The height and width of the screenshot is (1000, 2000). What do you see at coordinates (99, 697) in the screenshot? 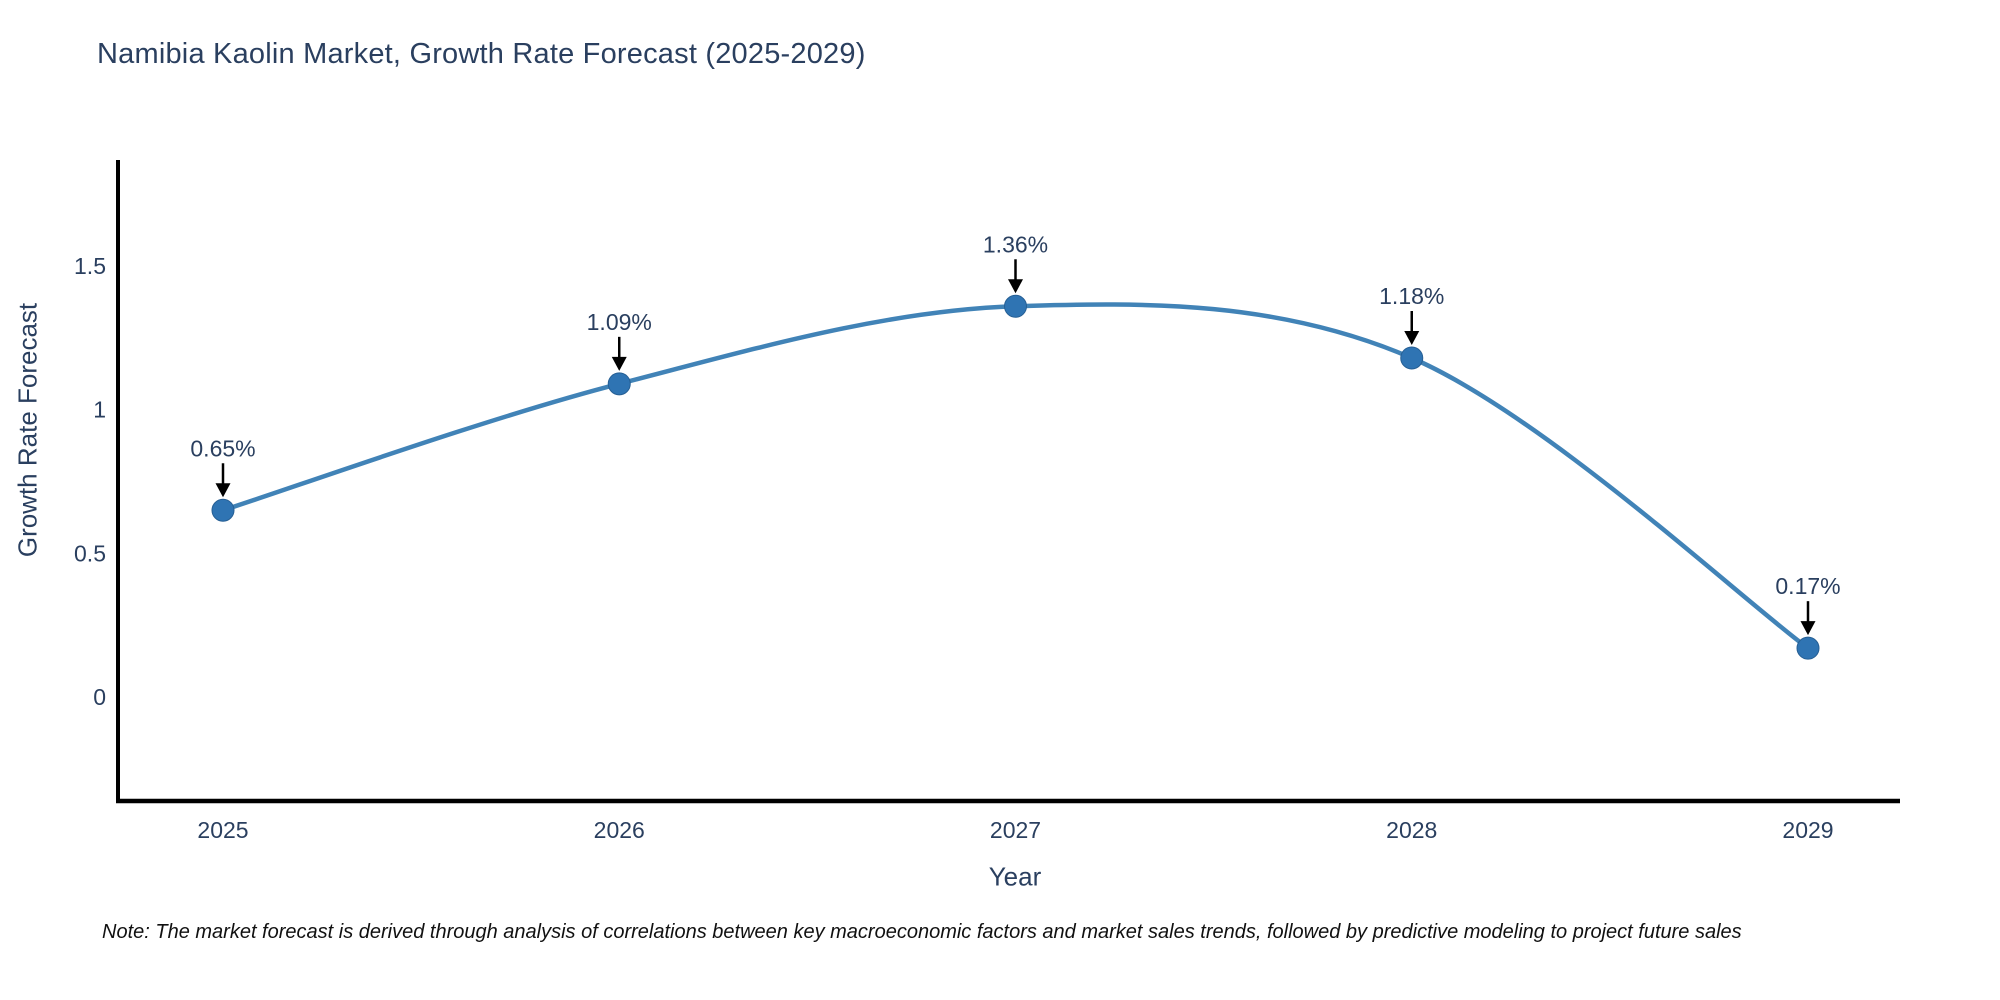
I see `y-tick-label: 0` at bounding box center [99, 697].